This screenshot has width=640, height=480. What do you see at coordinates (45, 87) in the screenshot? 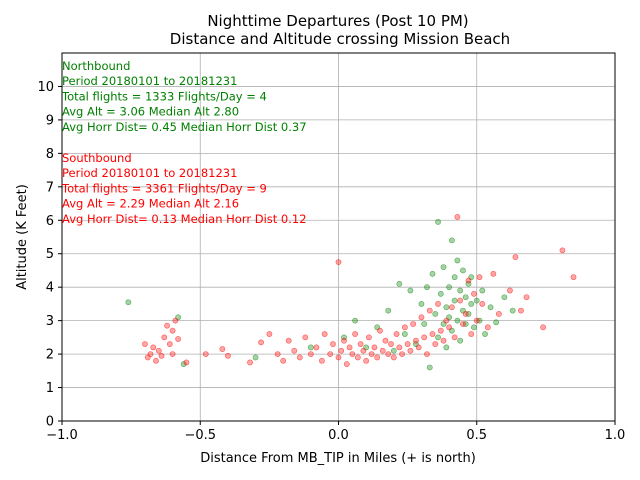
I see `y-tick-label: 10` at bounding box center [45, 87].